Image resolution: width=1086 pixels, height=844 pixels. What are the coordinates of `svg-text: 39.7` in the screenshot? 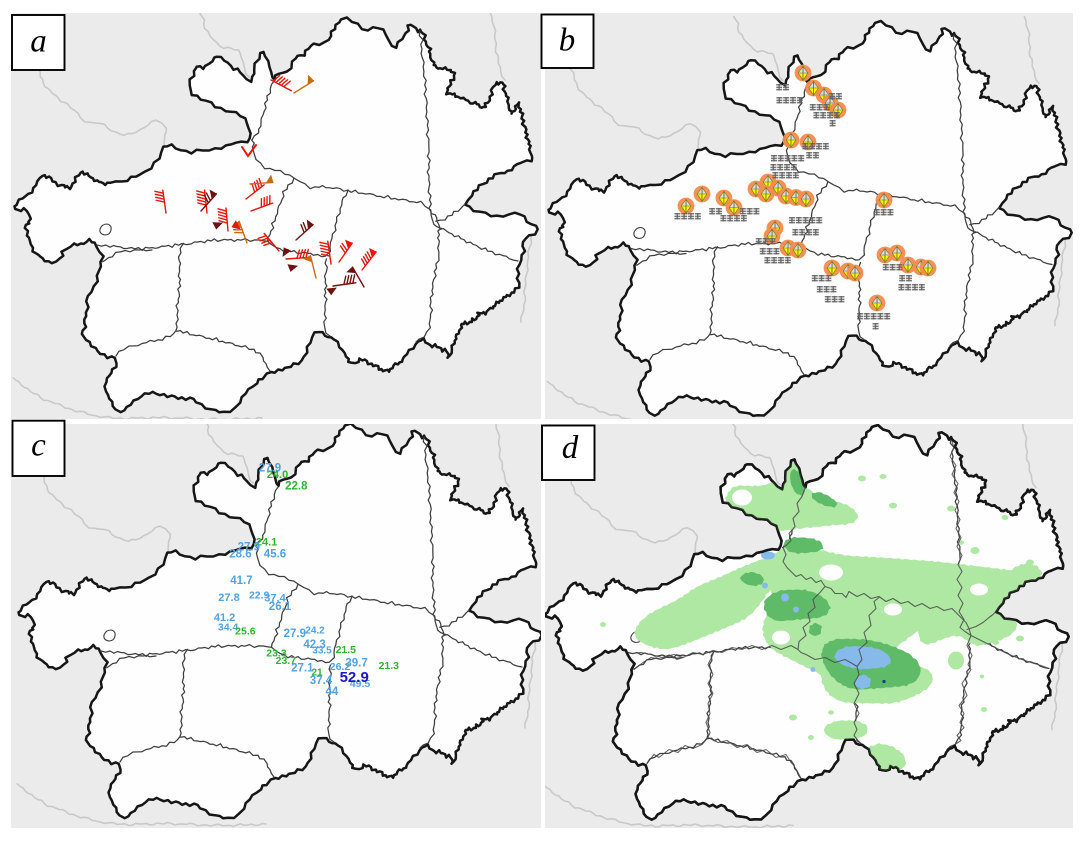 It's located at (356, 664).